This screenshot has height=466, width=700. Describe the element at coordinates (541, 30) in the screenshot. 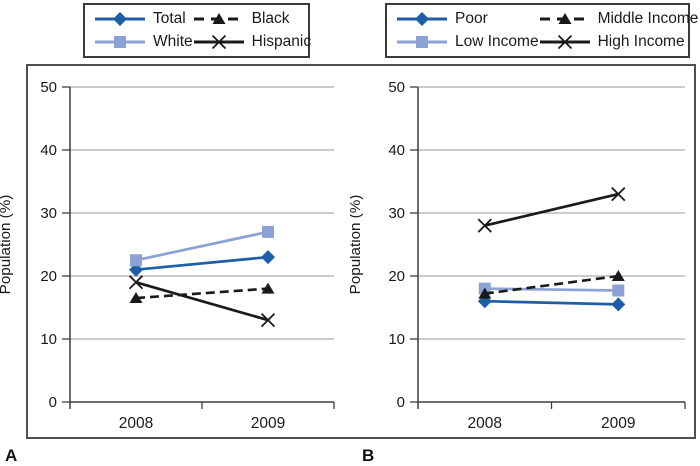

I see `legend-box-panel-b: Poor Low Income Middle Income High Income` at that location.